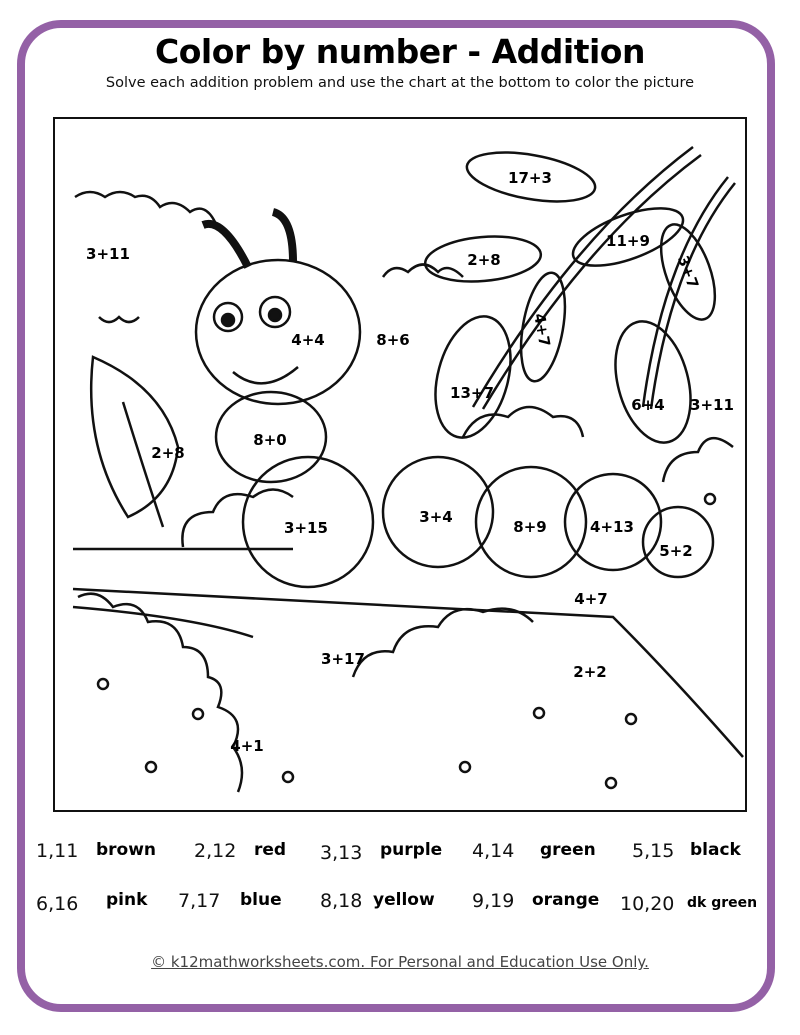 The height and width of the screenshot is (1035, 800). I want to click on legend-numbers: 1,11, so click(57, 851).